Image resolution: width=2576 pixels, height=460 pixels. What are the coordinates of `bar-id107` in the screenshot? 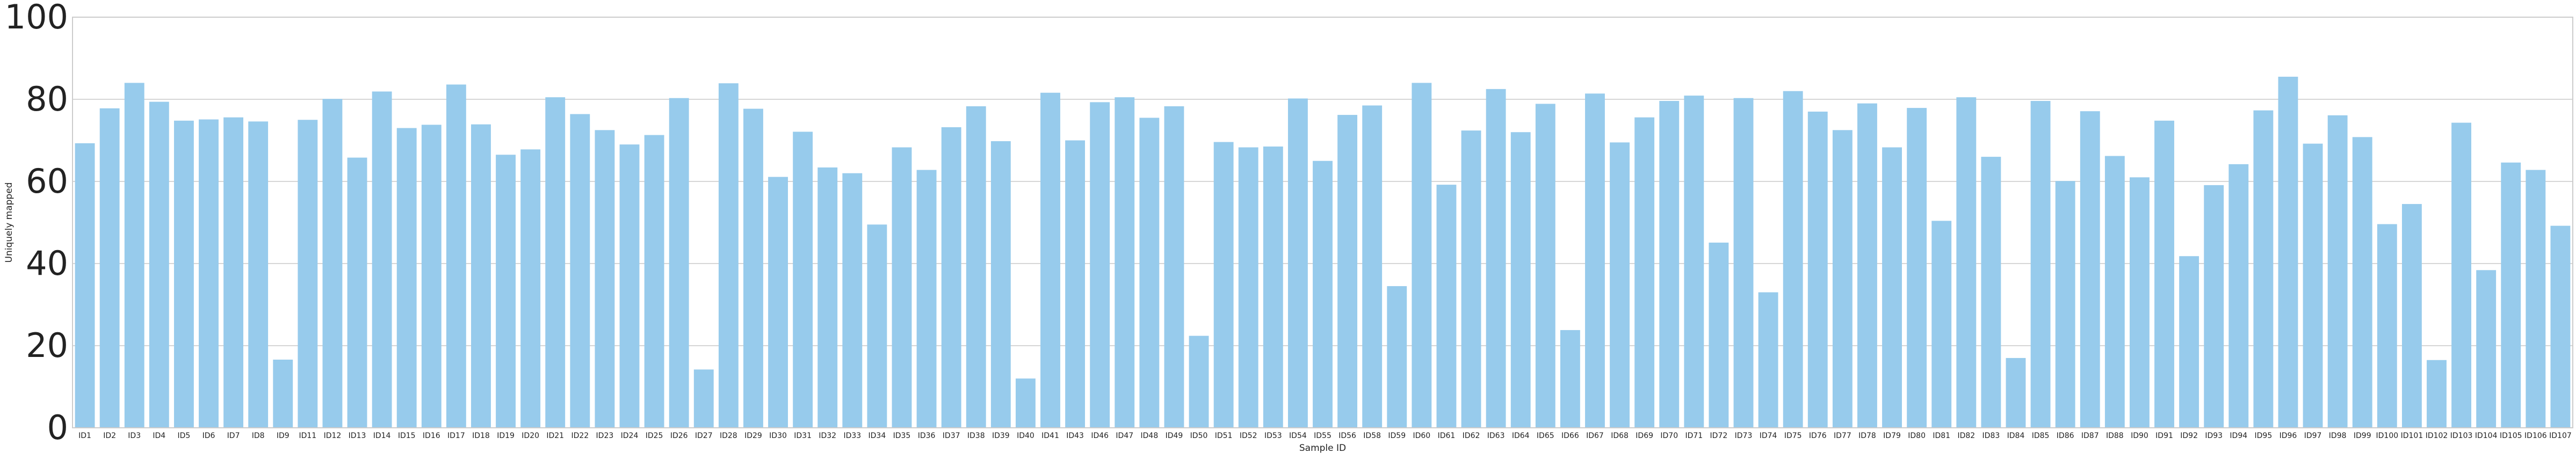 It's located at (2560, 327).